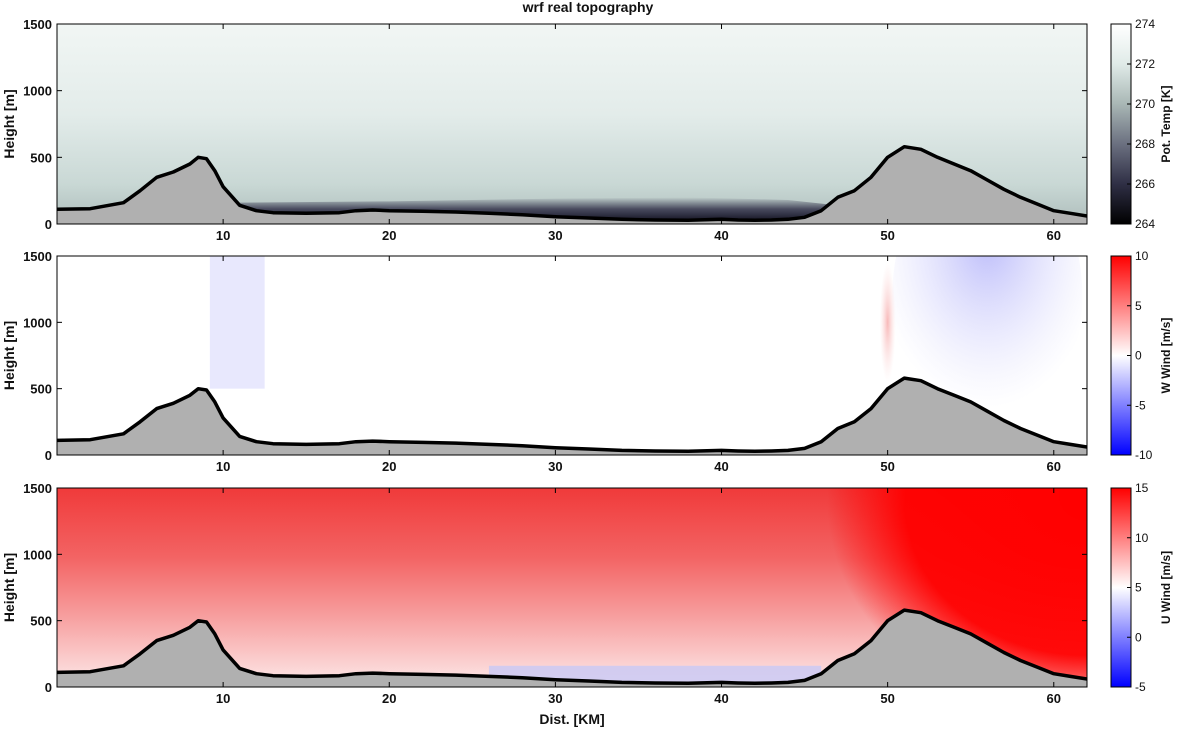 This screenshot has height=729, width=1177. What do you see at coordinates (237, 322) in the screenshot?
I see `weak-downdraft` at bounding box center [237, 322].